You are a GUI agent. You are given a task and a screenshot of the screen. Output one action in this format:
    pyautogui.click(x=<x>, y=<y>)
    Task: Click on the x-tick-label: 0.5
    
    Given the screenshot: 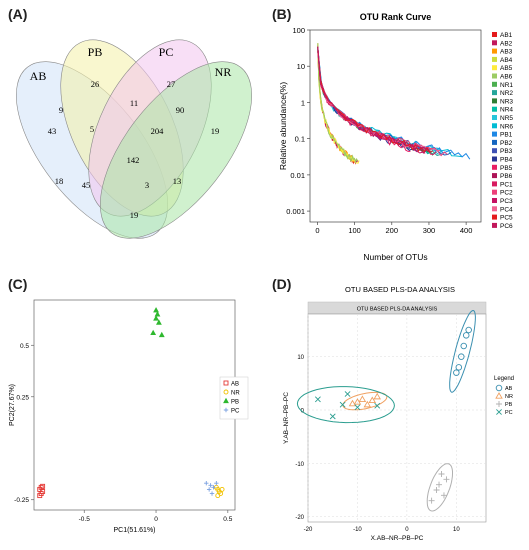 What is the action you would take?
    pyautogui.click(x=227, y=519)
    